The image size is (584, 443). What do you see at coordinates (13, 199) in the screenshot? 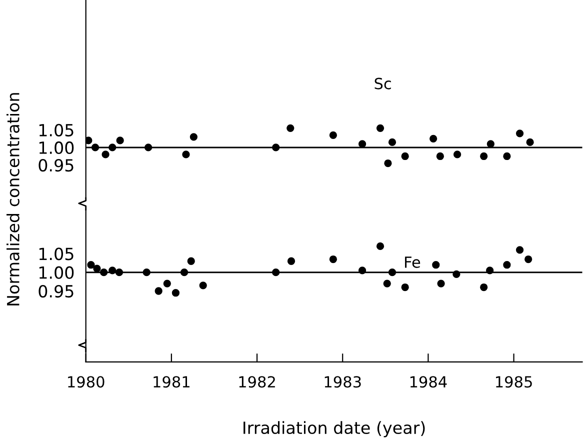
I see `y-axis-title: Normalized concentration` at bounding box center [13, 199].